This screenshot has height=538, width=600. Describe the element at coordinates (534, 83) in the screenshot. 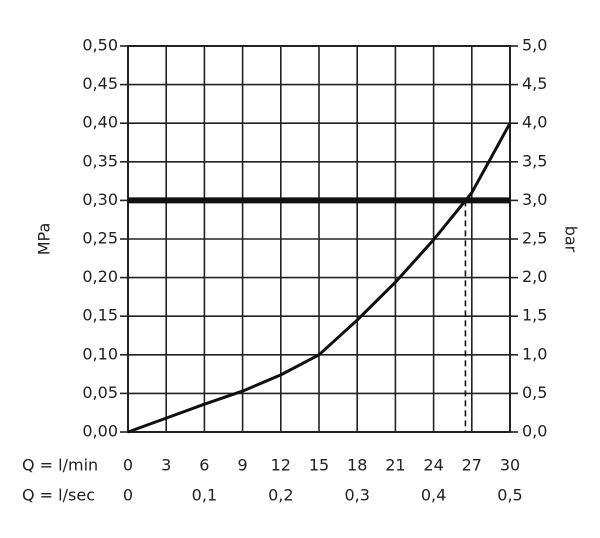

I see `y2-tick-label: 4,5` at that location.